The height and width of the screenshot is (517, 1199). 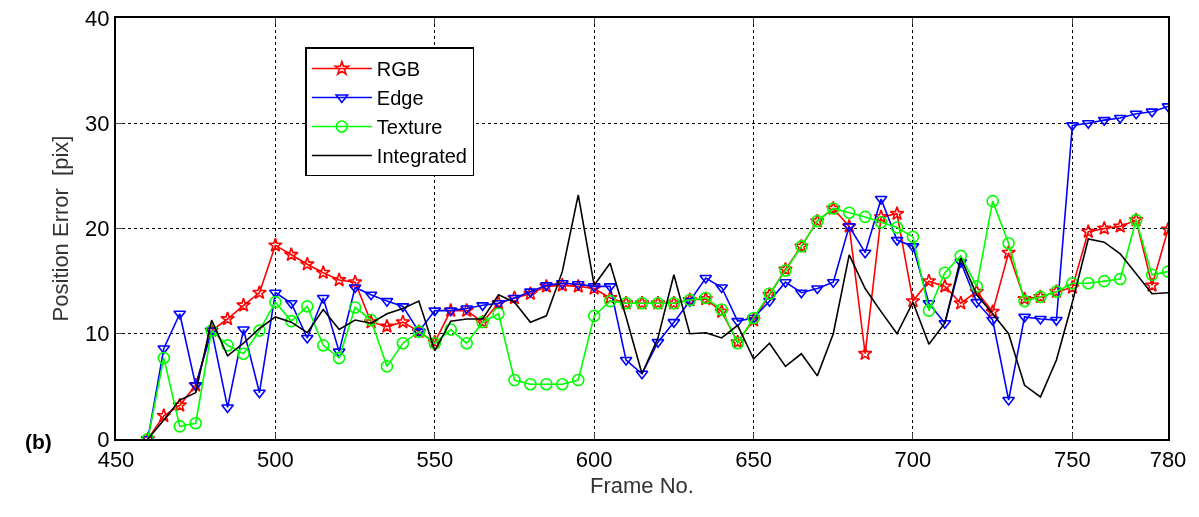 I want to click on x-tick-label: 600, so click(x=594, y=460).